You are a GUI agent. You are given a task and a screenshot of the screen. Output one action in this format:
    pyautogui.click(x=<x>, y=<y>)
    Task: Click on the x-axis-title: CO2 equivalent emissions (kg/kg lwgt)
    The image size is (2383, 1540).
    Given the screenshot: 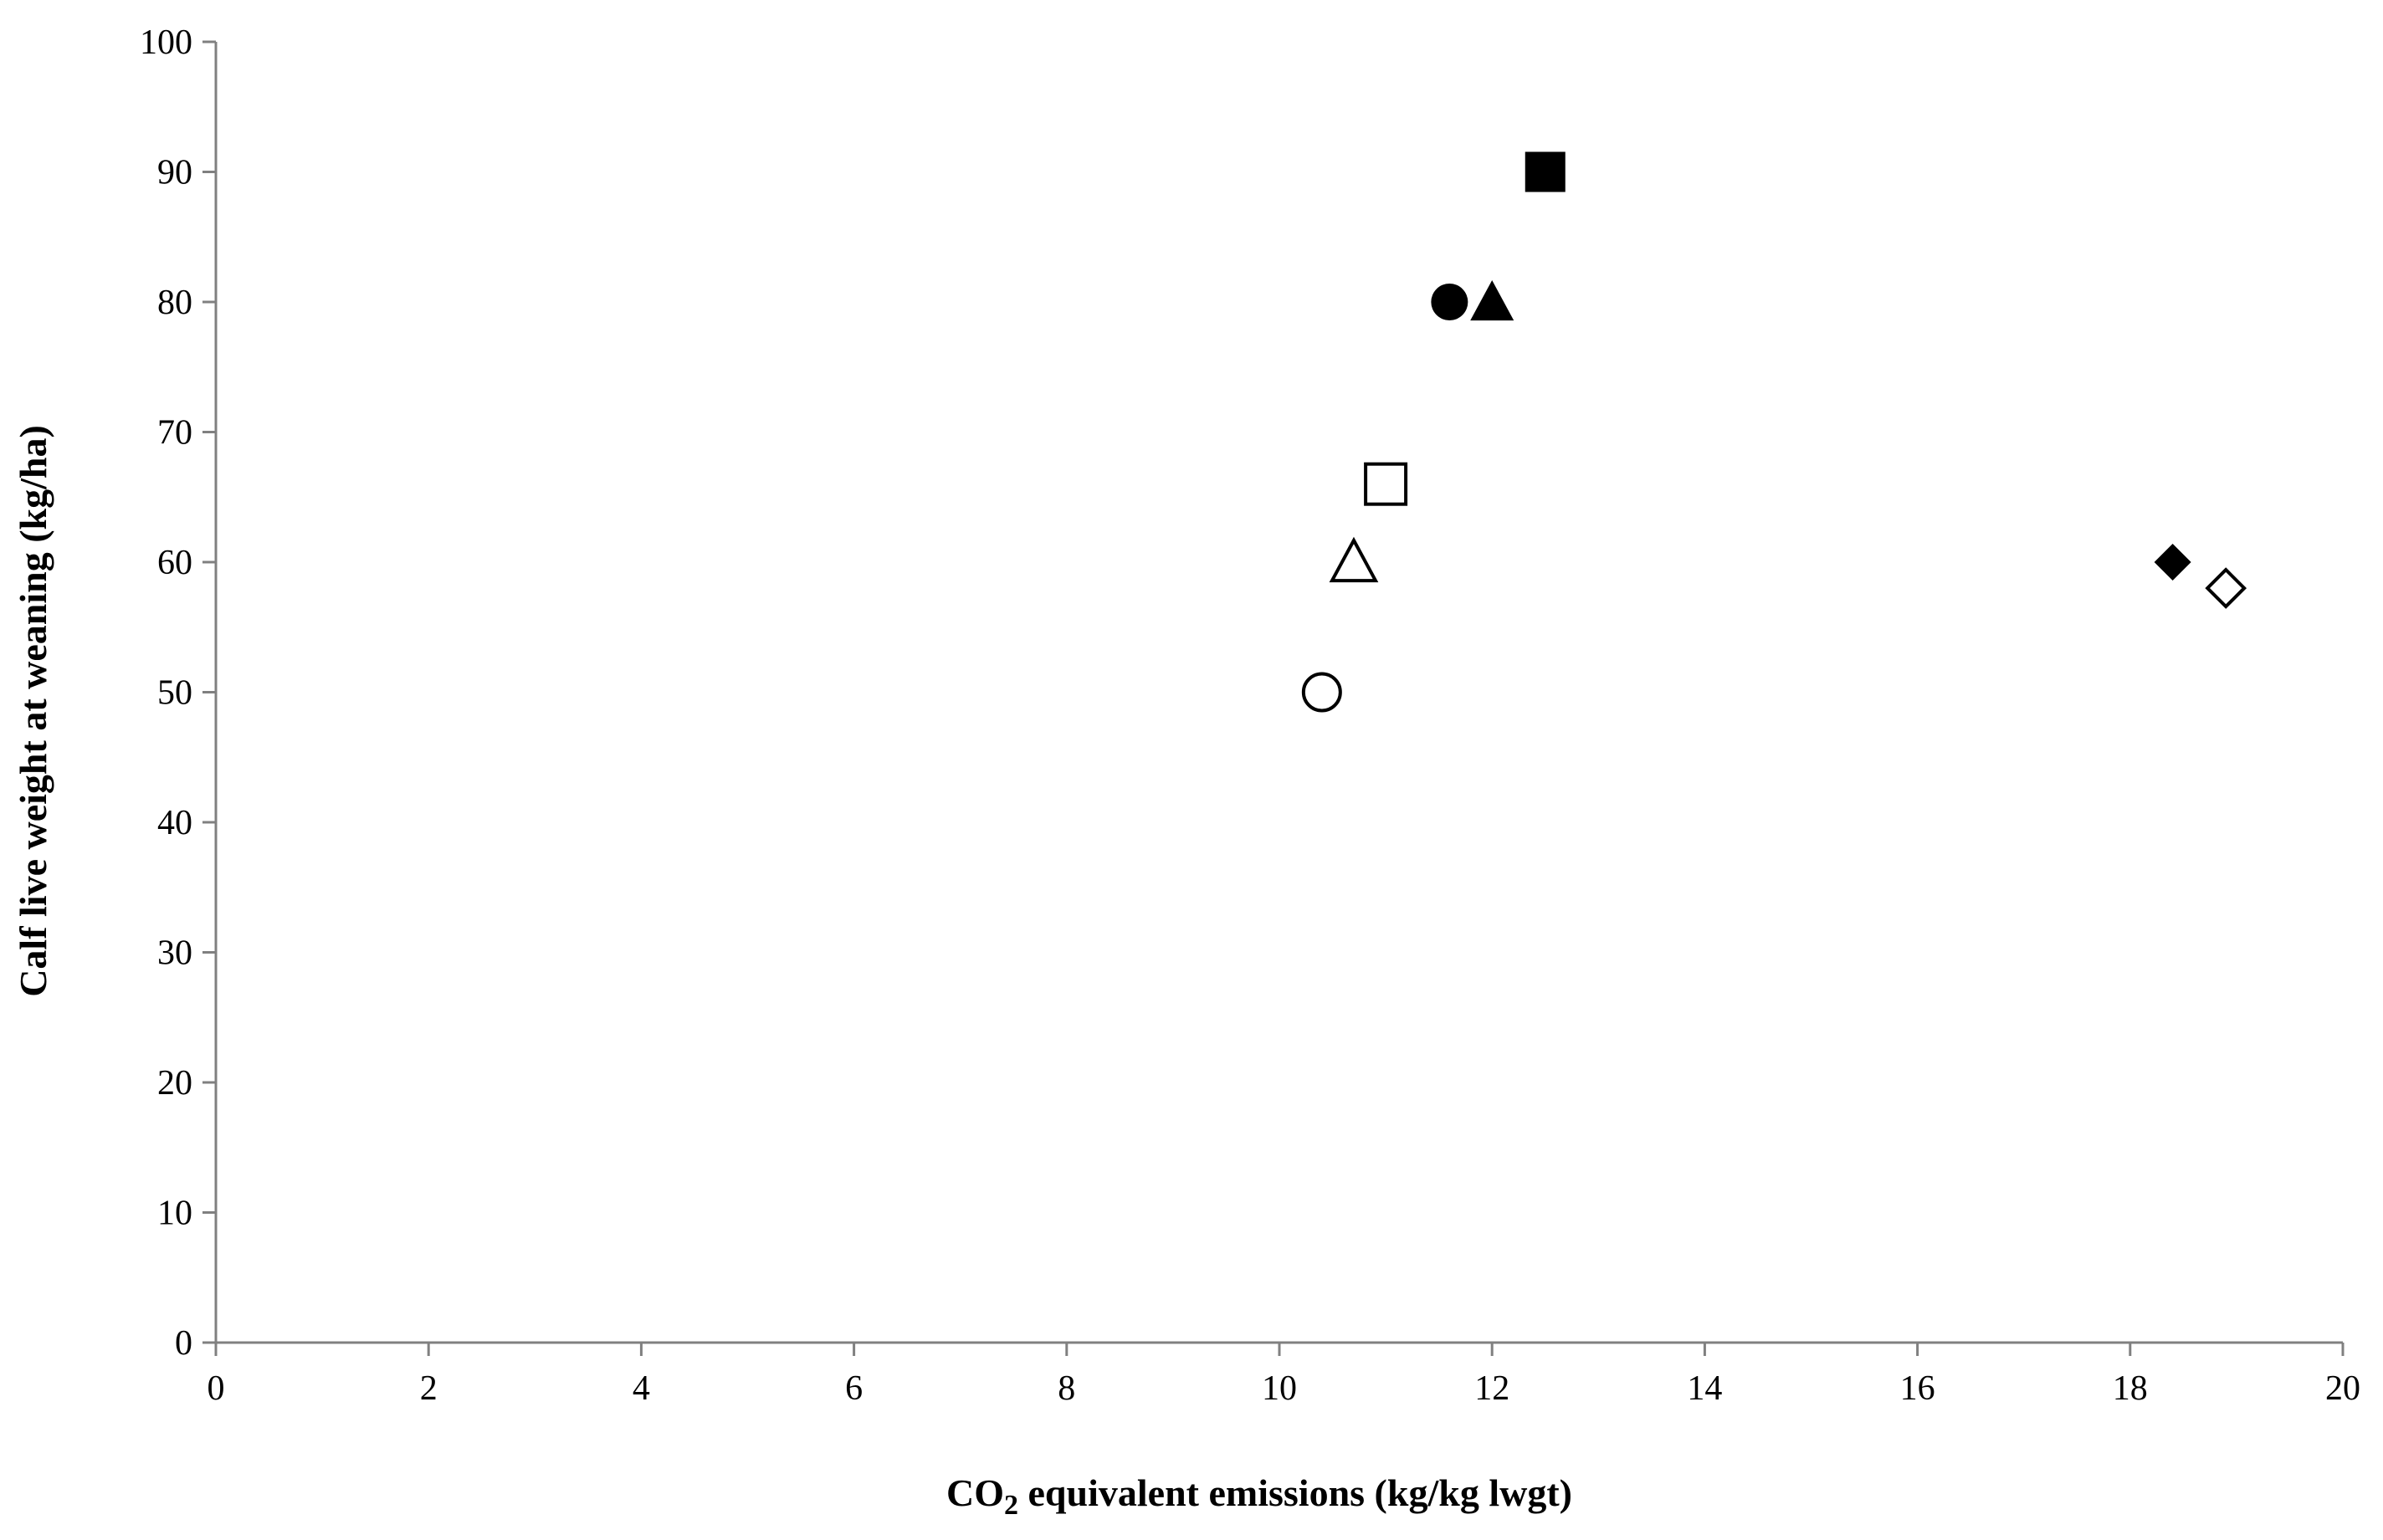 What is the action you would take?
    pyautogui.click(x=1259, y=1496)
    